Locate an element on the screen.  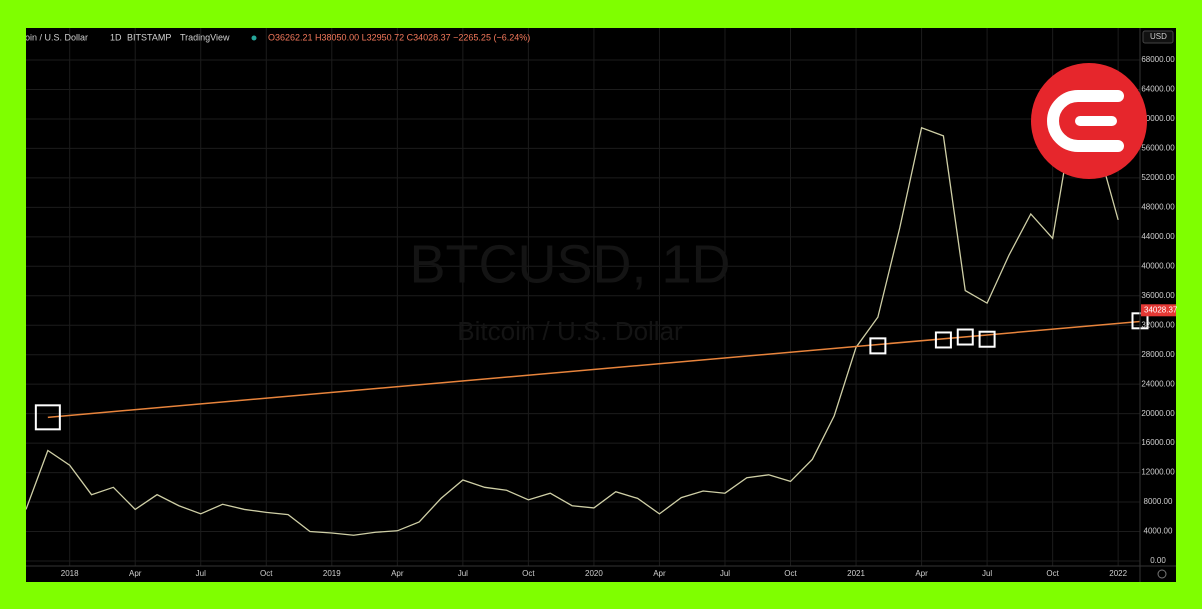
currency-label: USD is located at coordinates (1158, 36).